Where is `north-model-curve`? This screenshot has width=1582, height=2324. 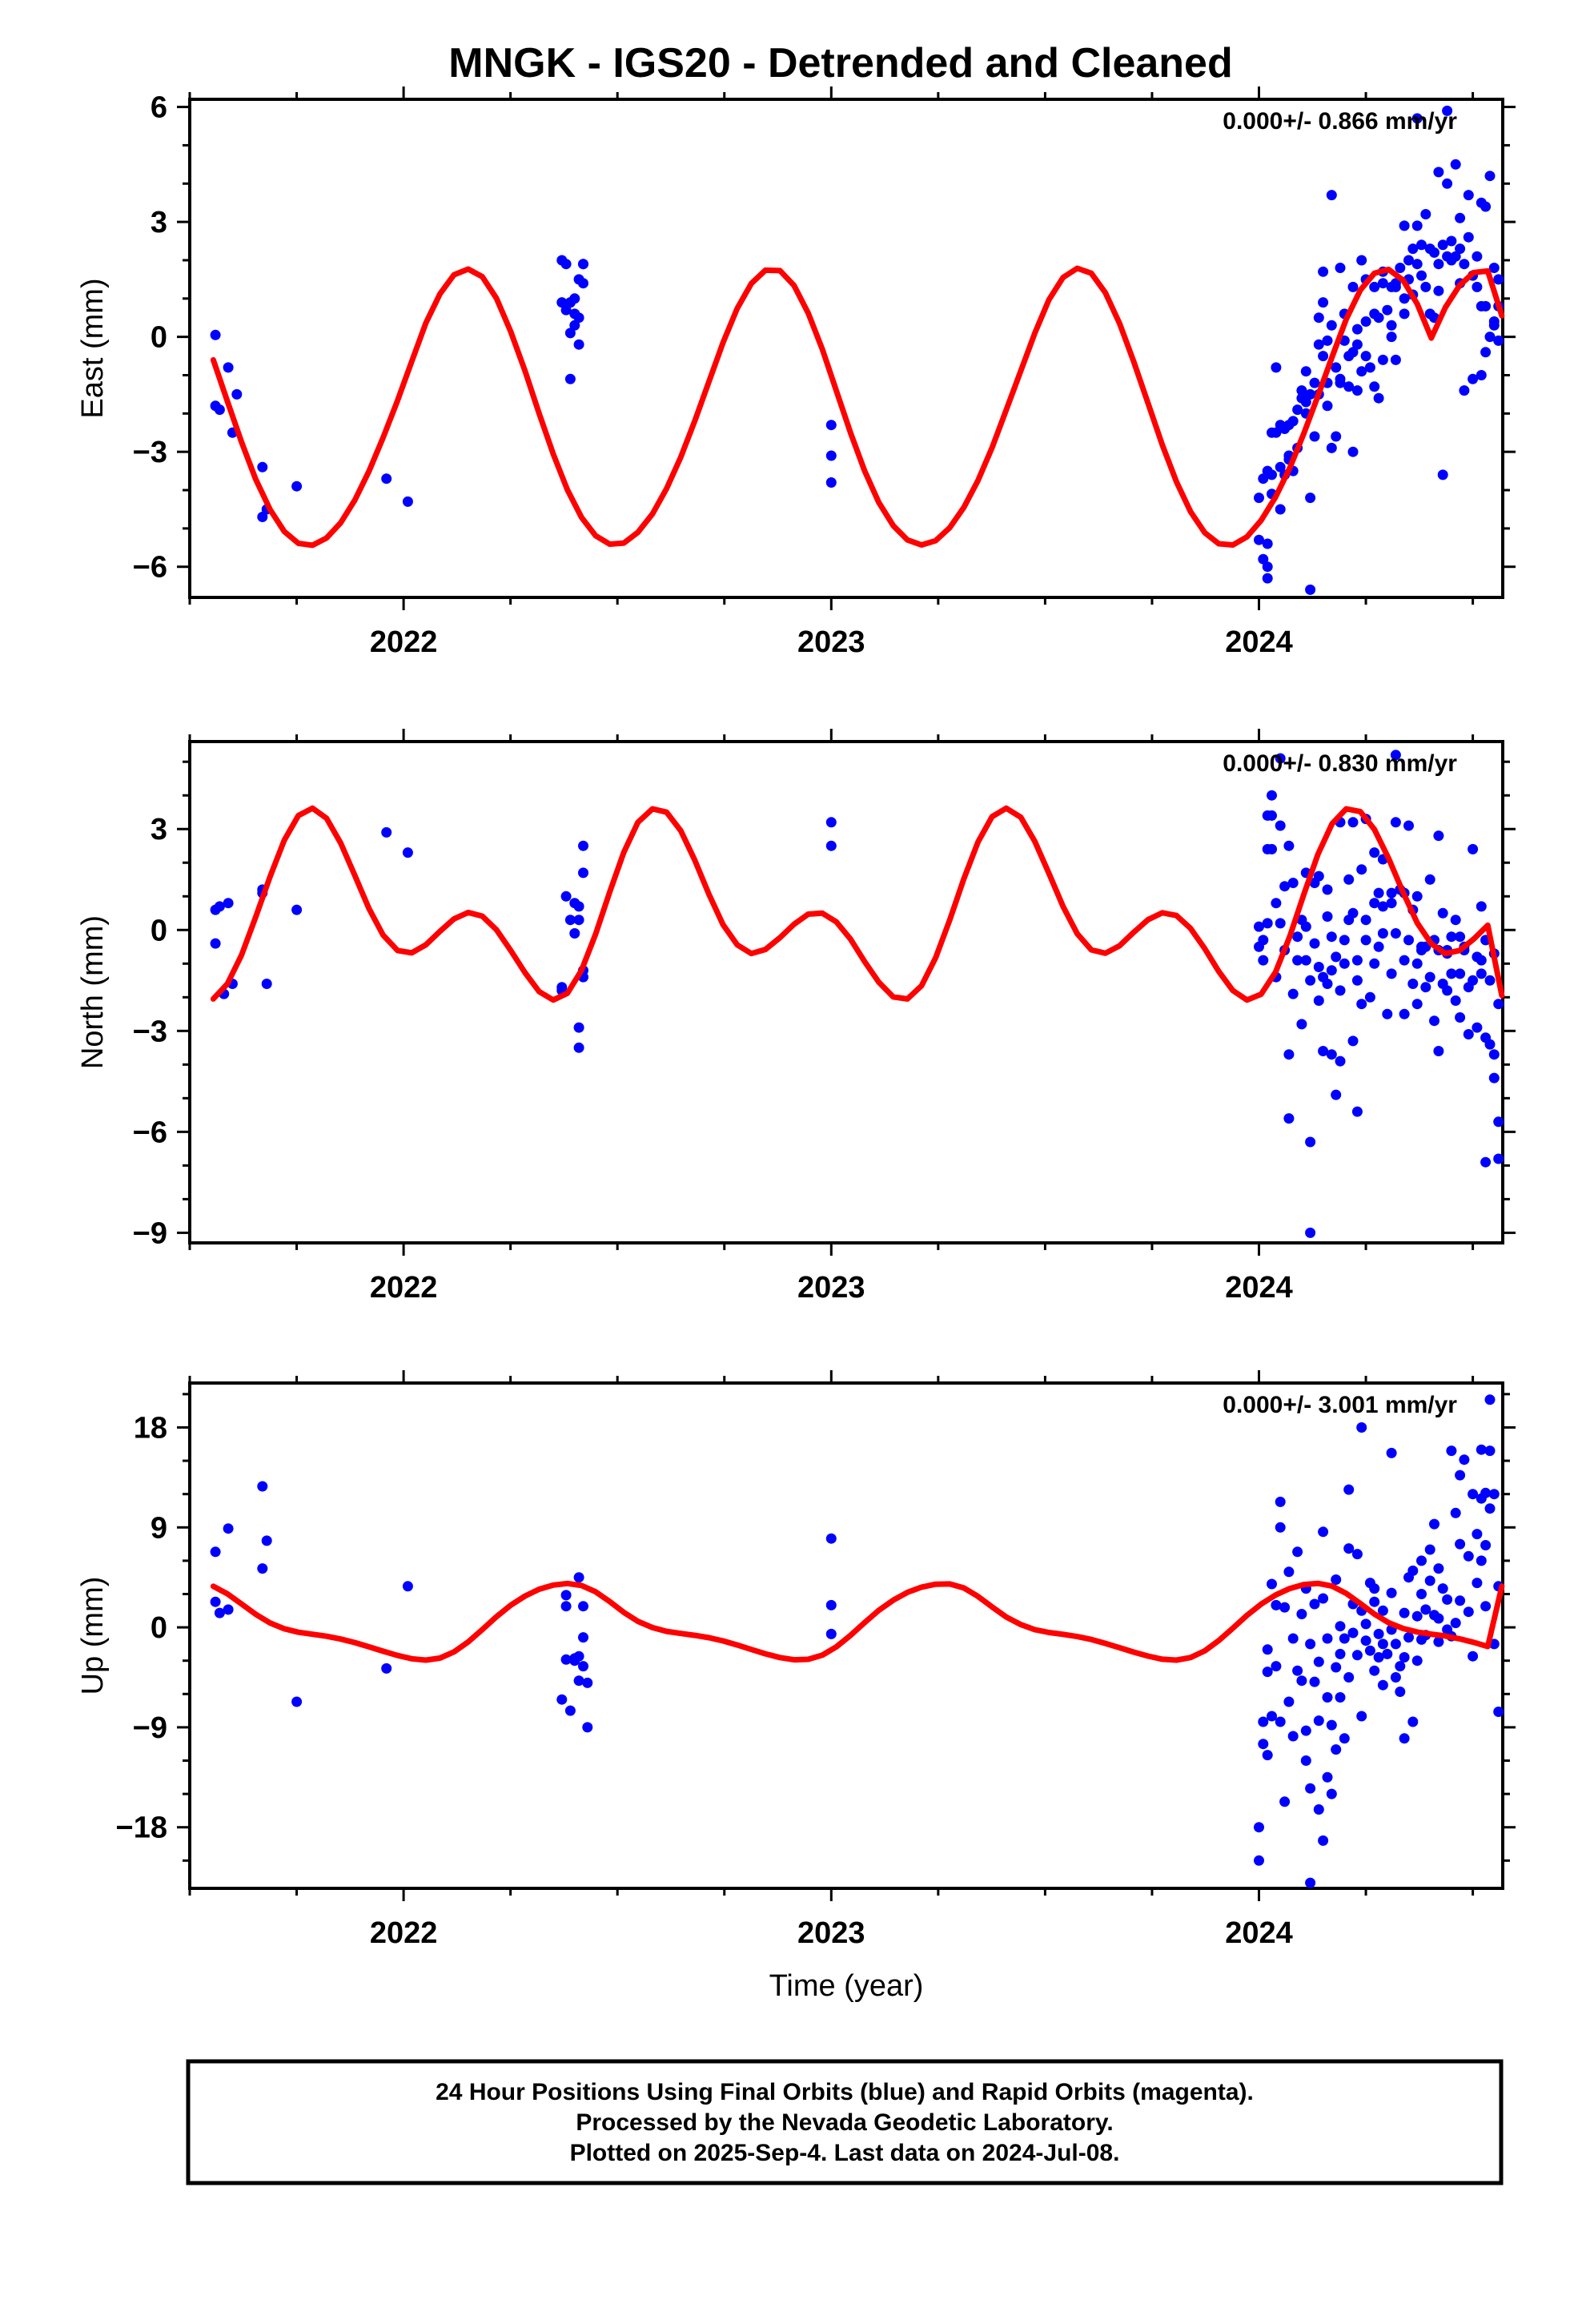 north-model-curve is located at coordinates (857, 904).